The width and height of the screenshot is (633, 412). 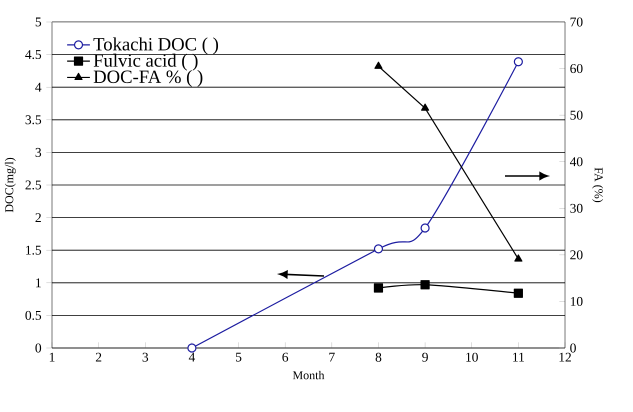 What do you see at coordinates (38, 283) in the screenshot?
I see `y-tick-label: 1` at bounding box center [38, 283].